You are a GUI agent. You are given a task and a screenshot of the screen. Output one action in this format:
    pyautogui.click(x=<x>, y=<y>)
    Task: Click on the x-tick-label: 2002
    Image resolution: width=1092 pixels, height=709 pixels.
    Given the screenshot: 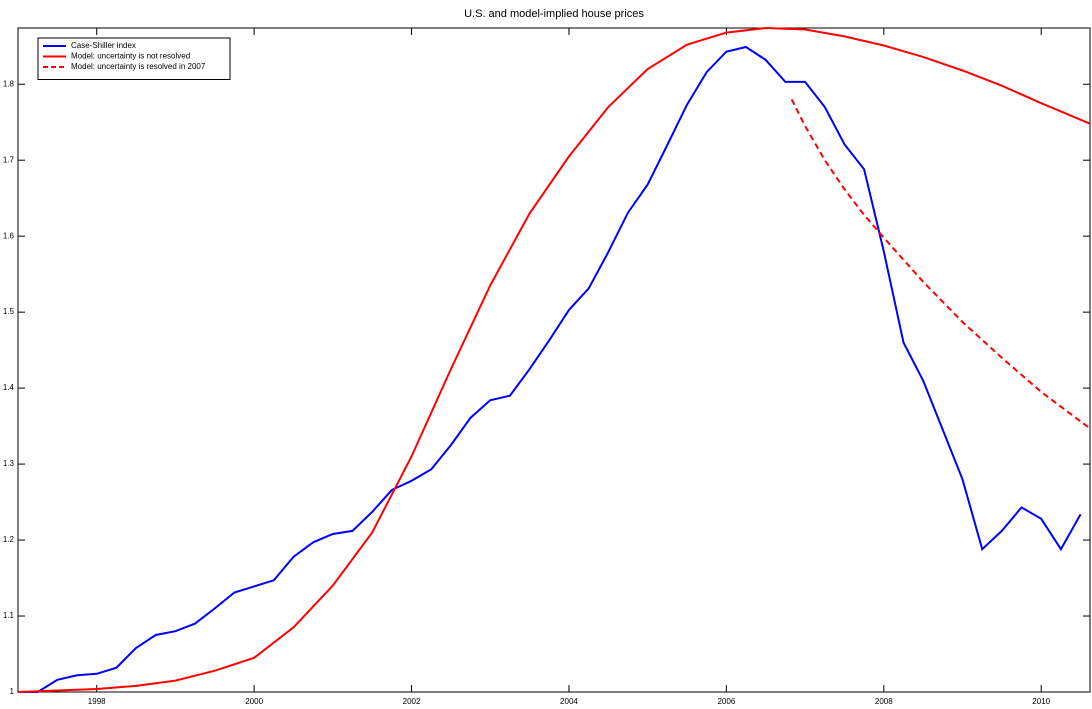 What is the action you would take?
    pyautogui.click(x=412, y=701)
    